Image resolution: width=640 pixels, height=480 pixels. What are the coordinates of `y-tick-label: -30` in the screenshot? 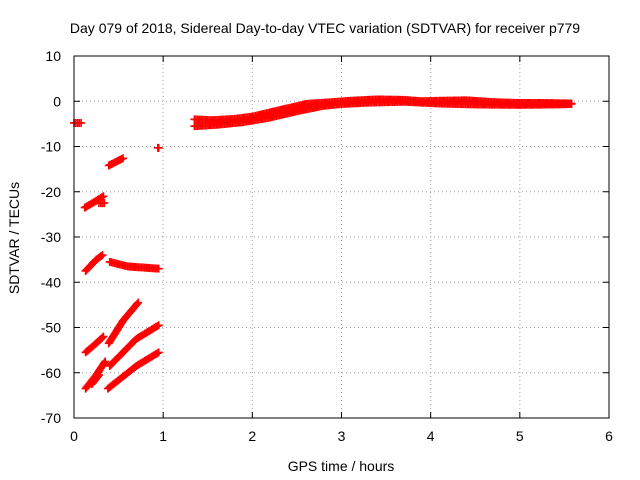 It's located at (51, 237).